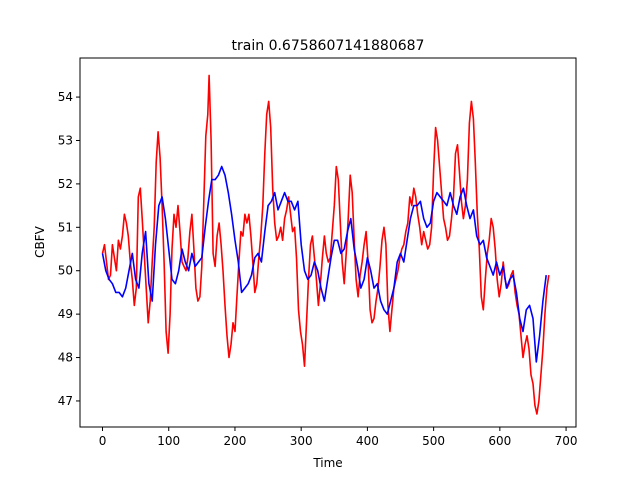 The width and height of the screenshot is (640, 484). Describe the element at coordinates (327, 463) in the screenshot. I see `x-axis-label: Time` at that location.